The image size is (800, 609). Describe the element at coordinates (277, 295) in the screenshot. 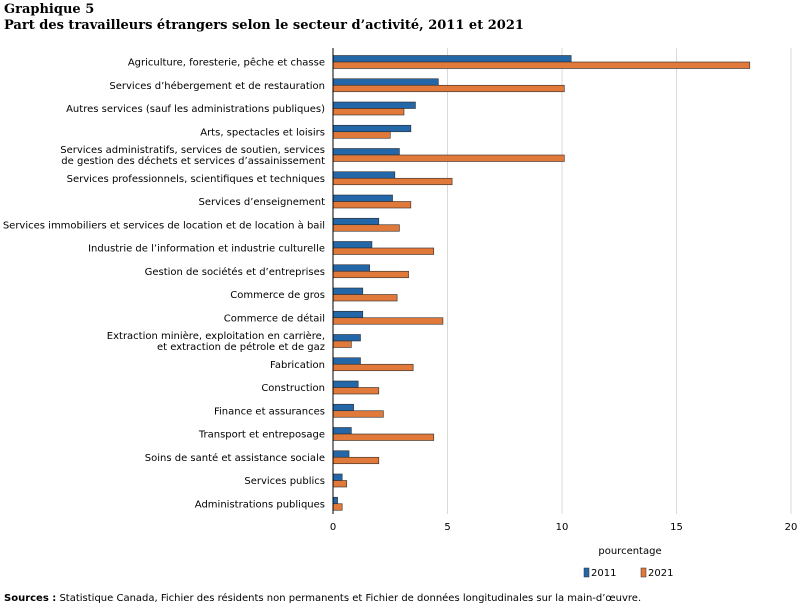

I see `category-label: Commerce de gros` at that location.